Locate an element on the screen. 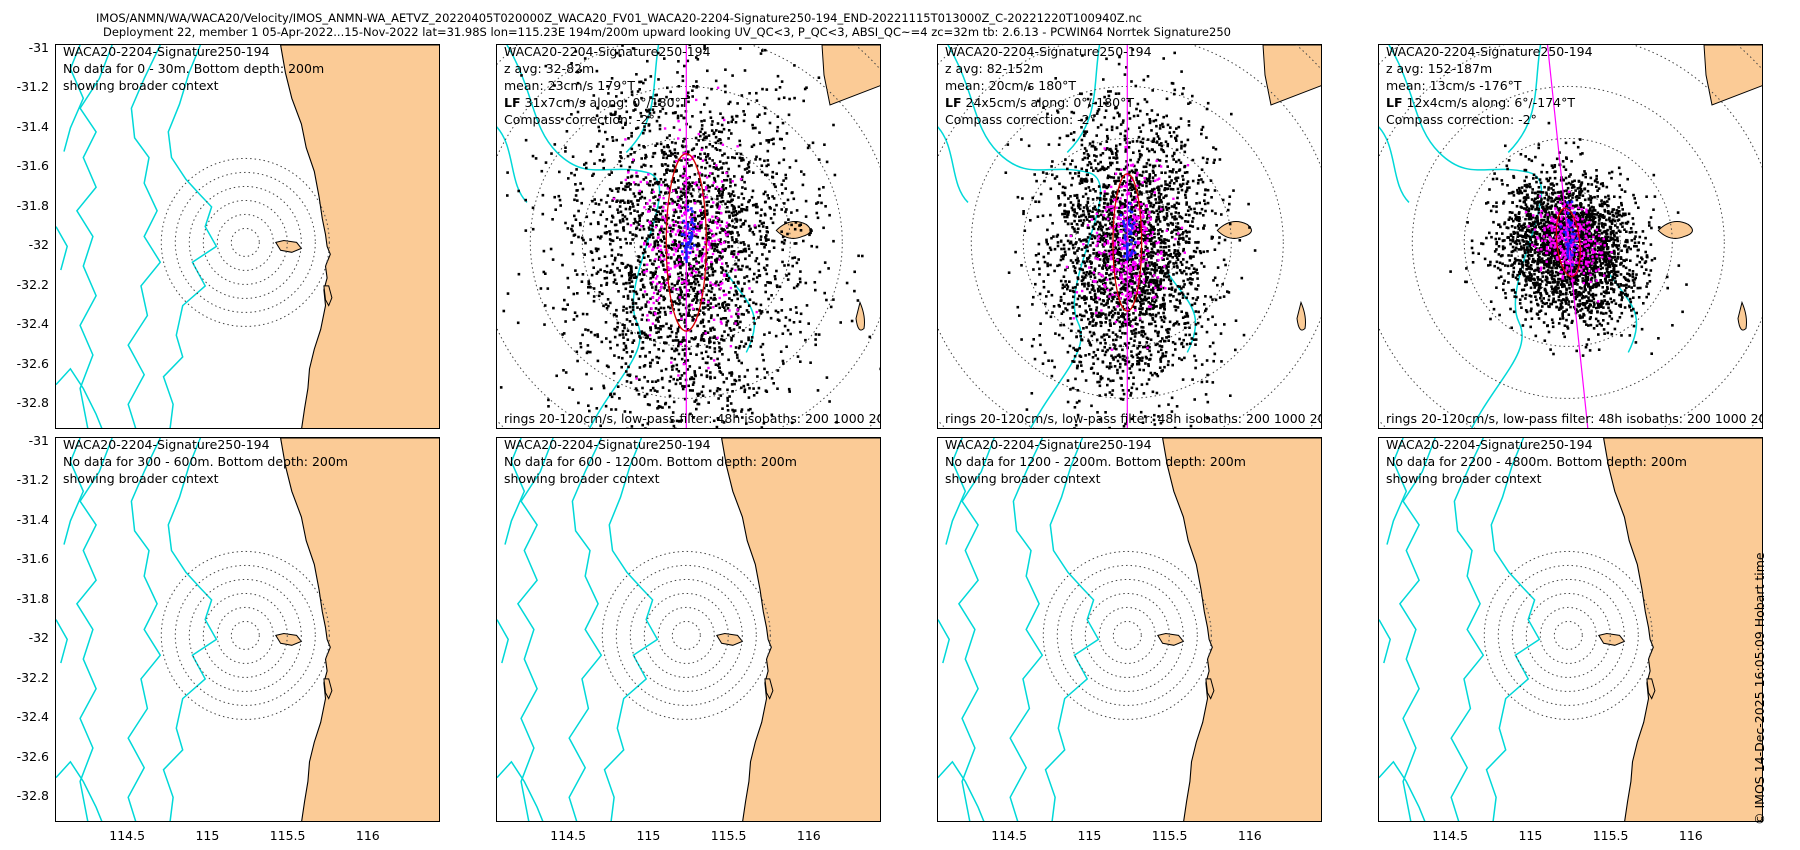 Image resolution: width=1800 pixels, height=850 pixels. y-tick-label: -31 is located at coordinates (38, 440).